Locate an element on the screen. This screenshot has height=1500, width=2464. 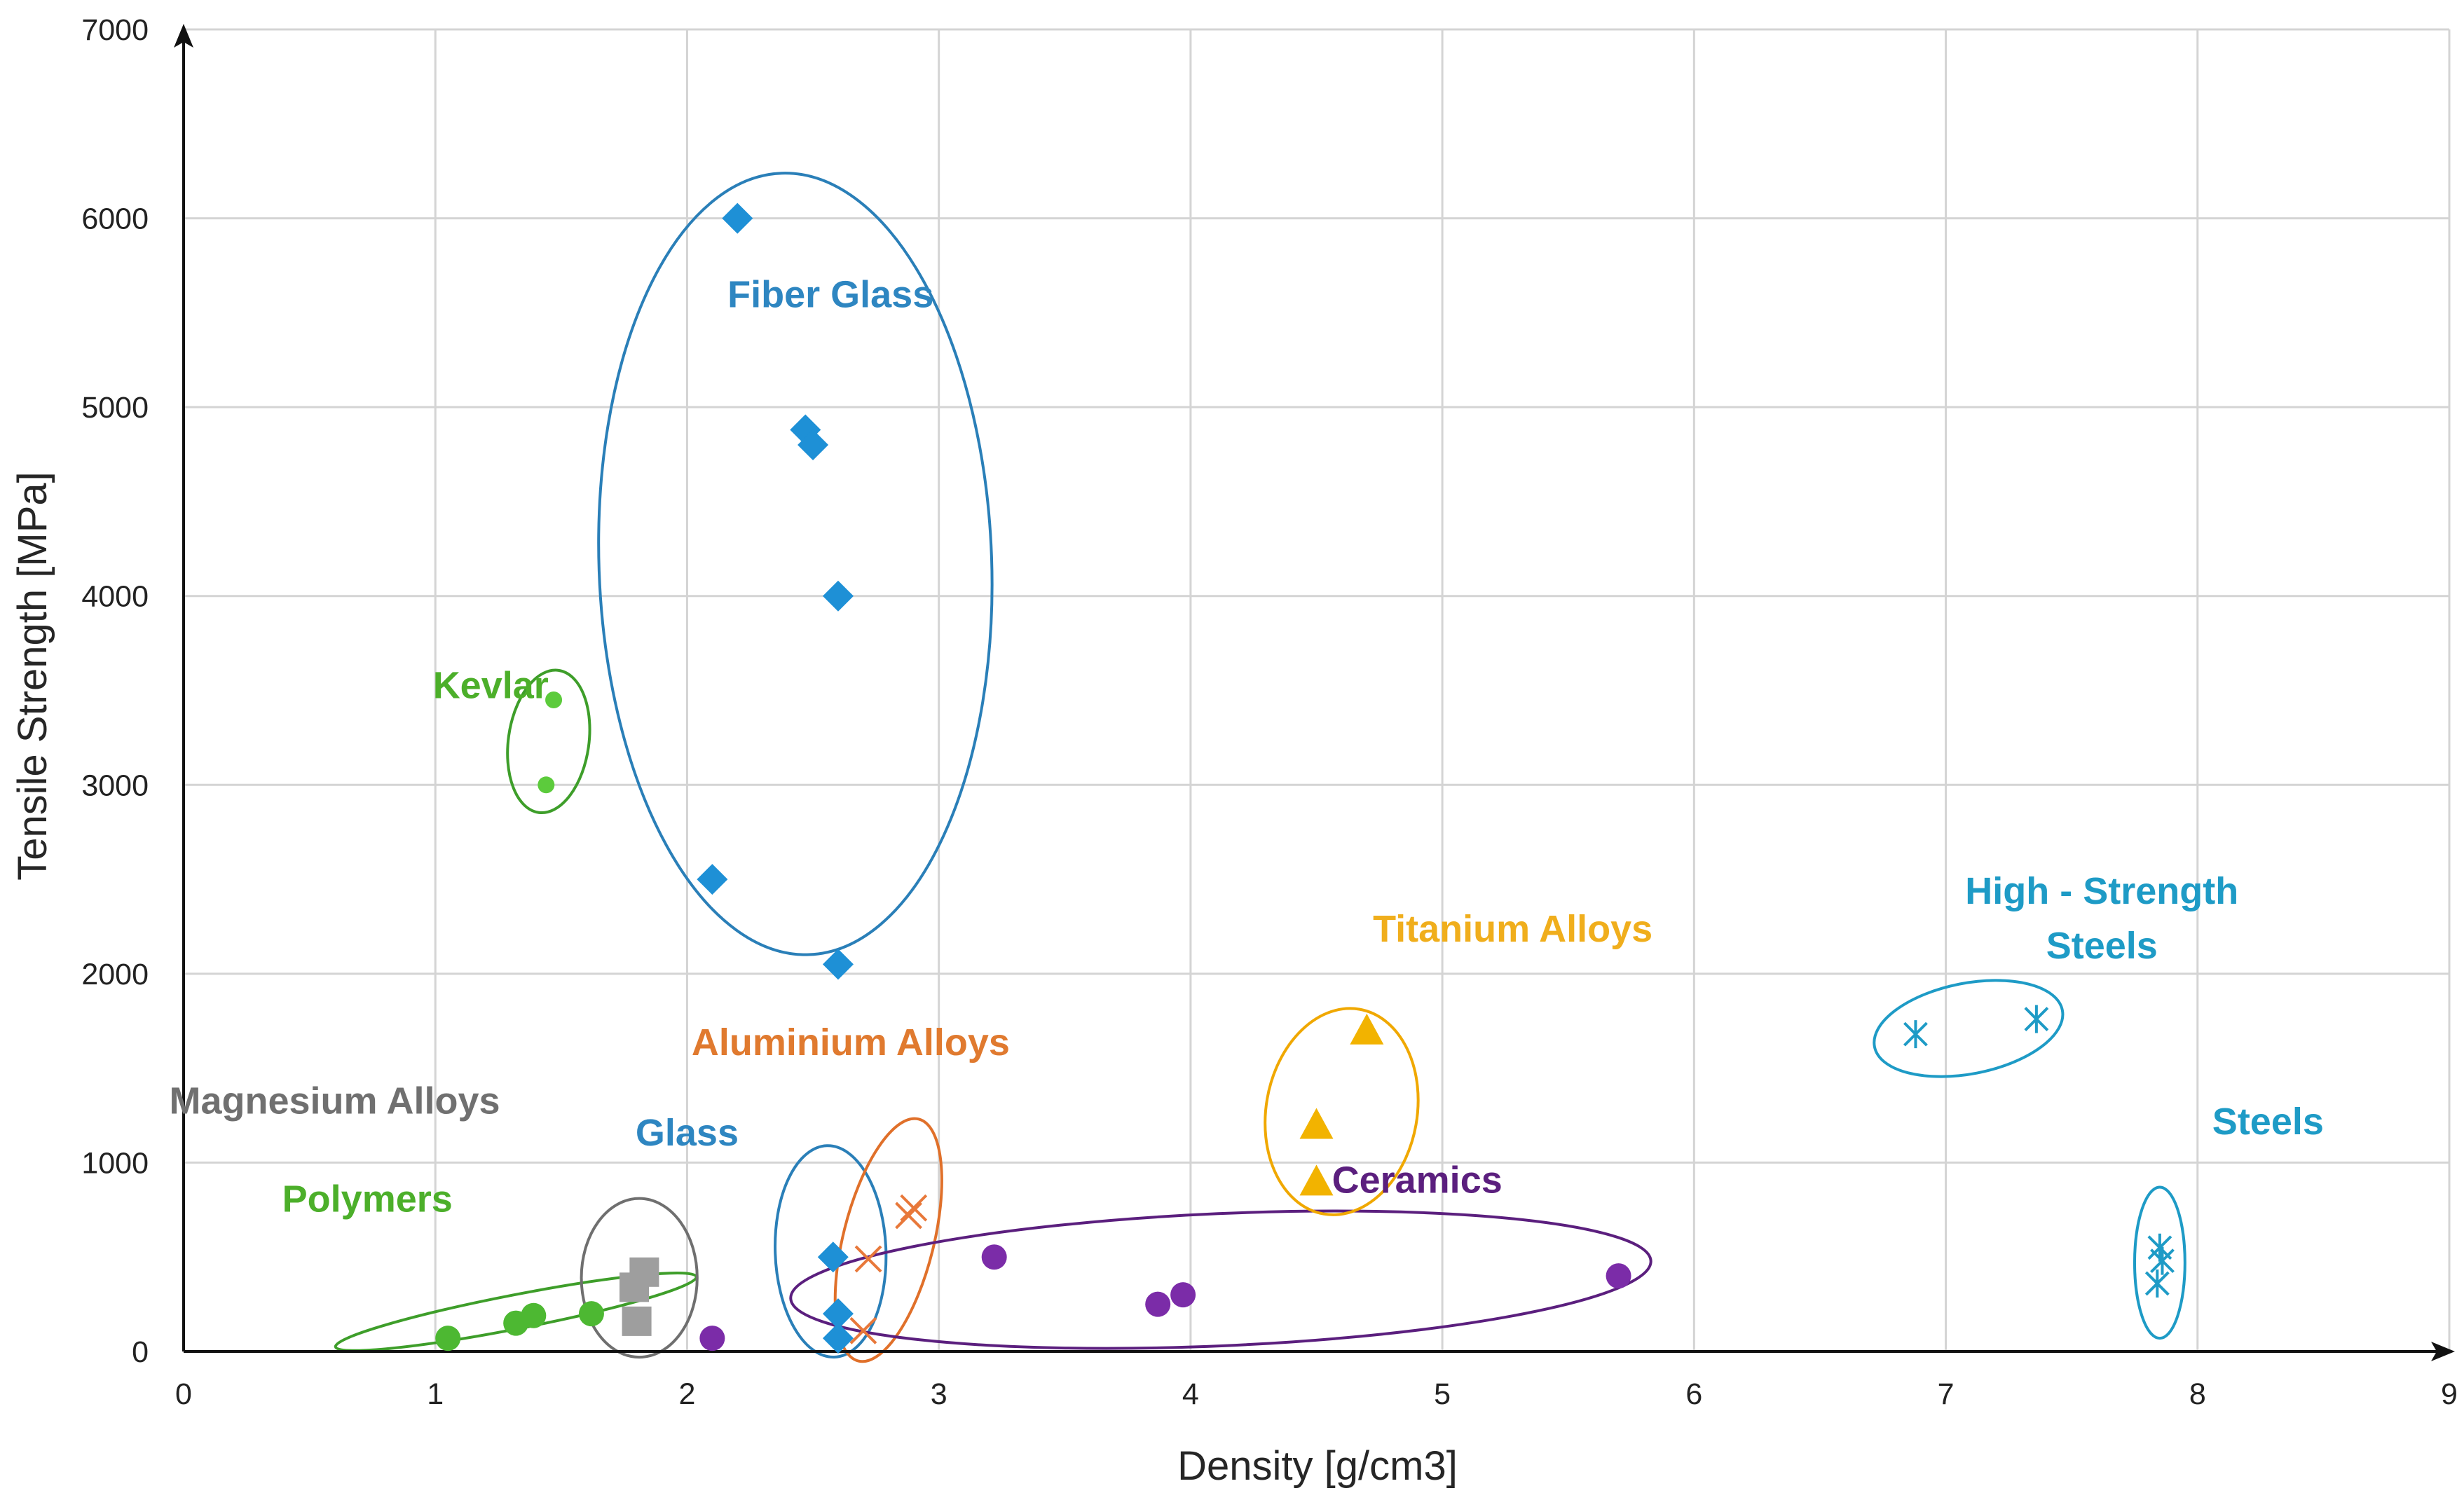
label-high-strength-steels-line-2: Steels is located at coordinates (2102, 946).